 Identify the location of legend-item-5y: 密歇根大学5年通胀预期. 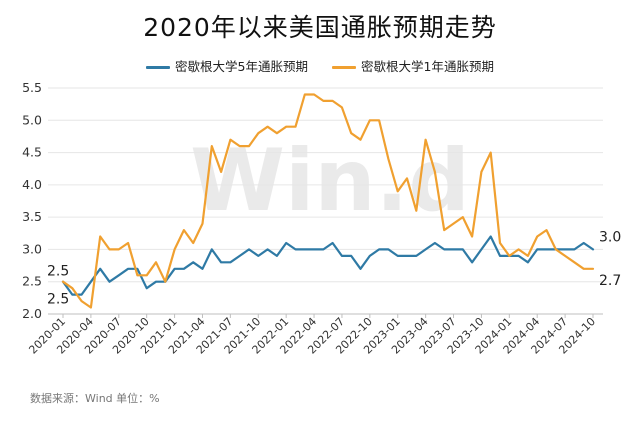
(227, 65).